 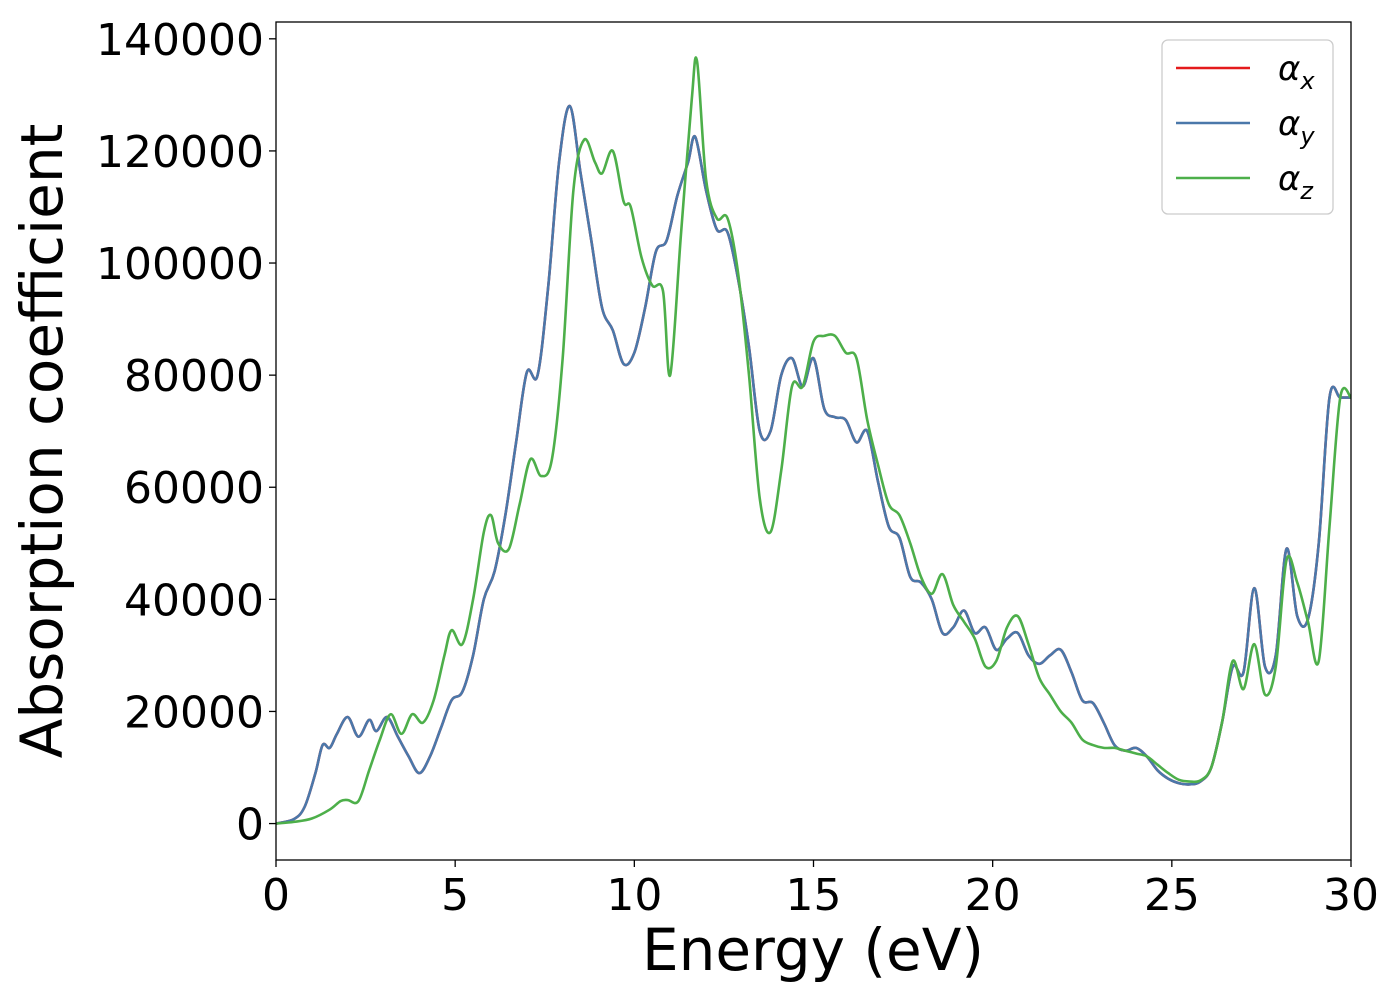 What do you see at coordinates (814, 895) in the screenshot?
I see `x-tick-label: 15` at bounding box center [814, 895].